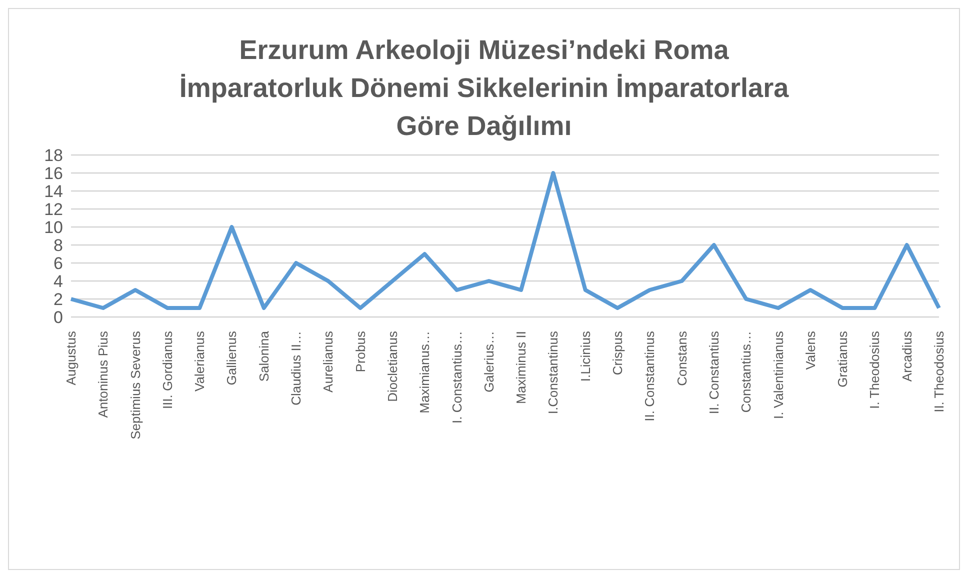  What do you see at coordinates (360, 351) in the screenshot?
I see `x-tick-label: Probus` at bounding box center [360, 351].